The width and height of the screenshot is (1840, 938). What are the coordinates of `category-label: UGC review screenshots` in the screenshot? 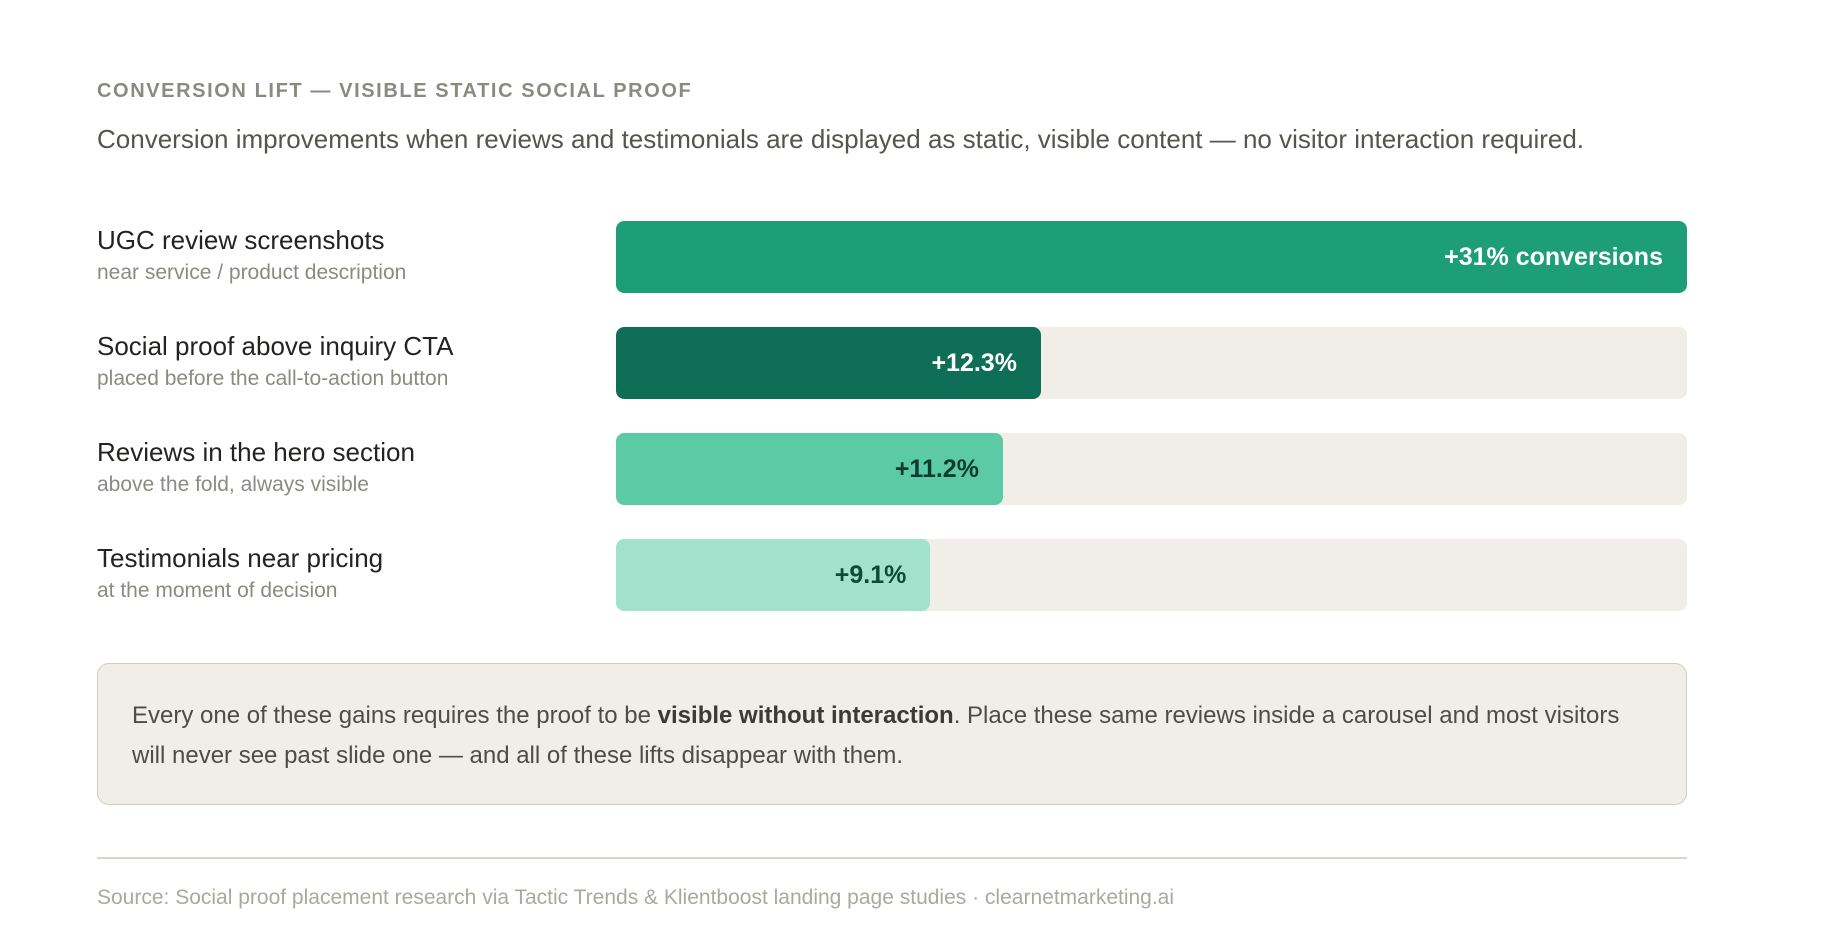 It's located at (241, 240).